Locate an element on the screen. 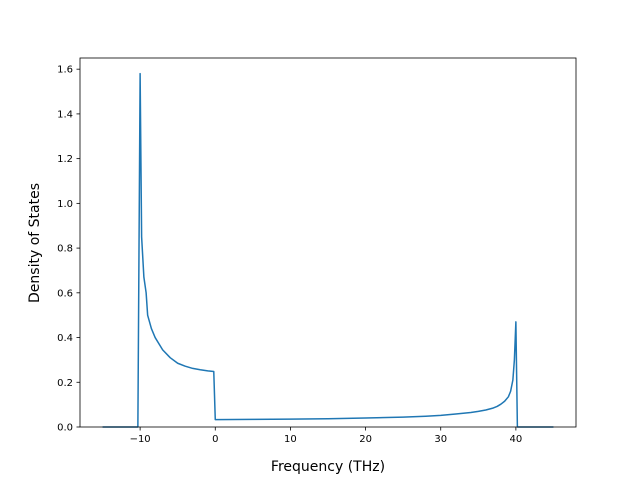  x-tick-label: 40 is located at coordinates (516, 439).